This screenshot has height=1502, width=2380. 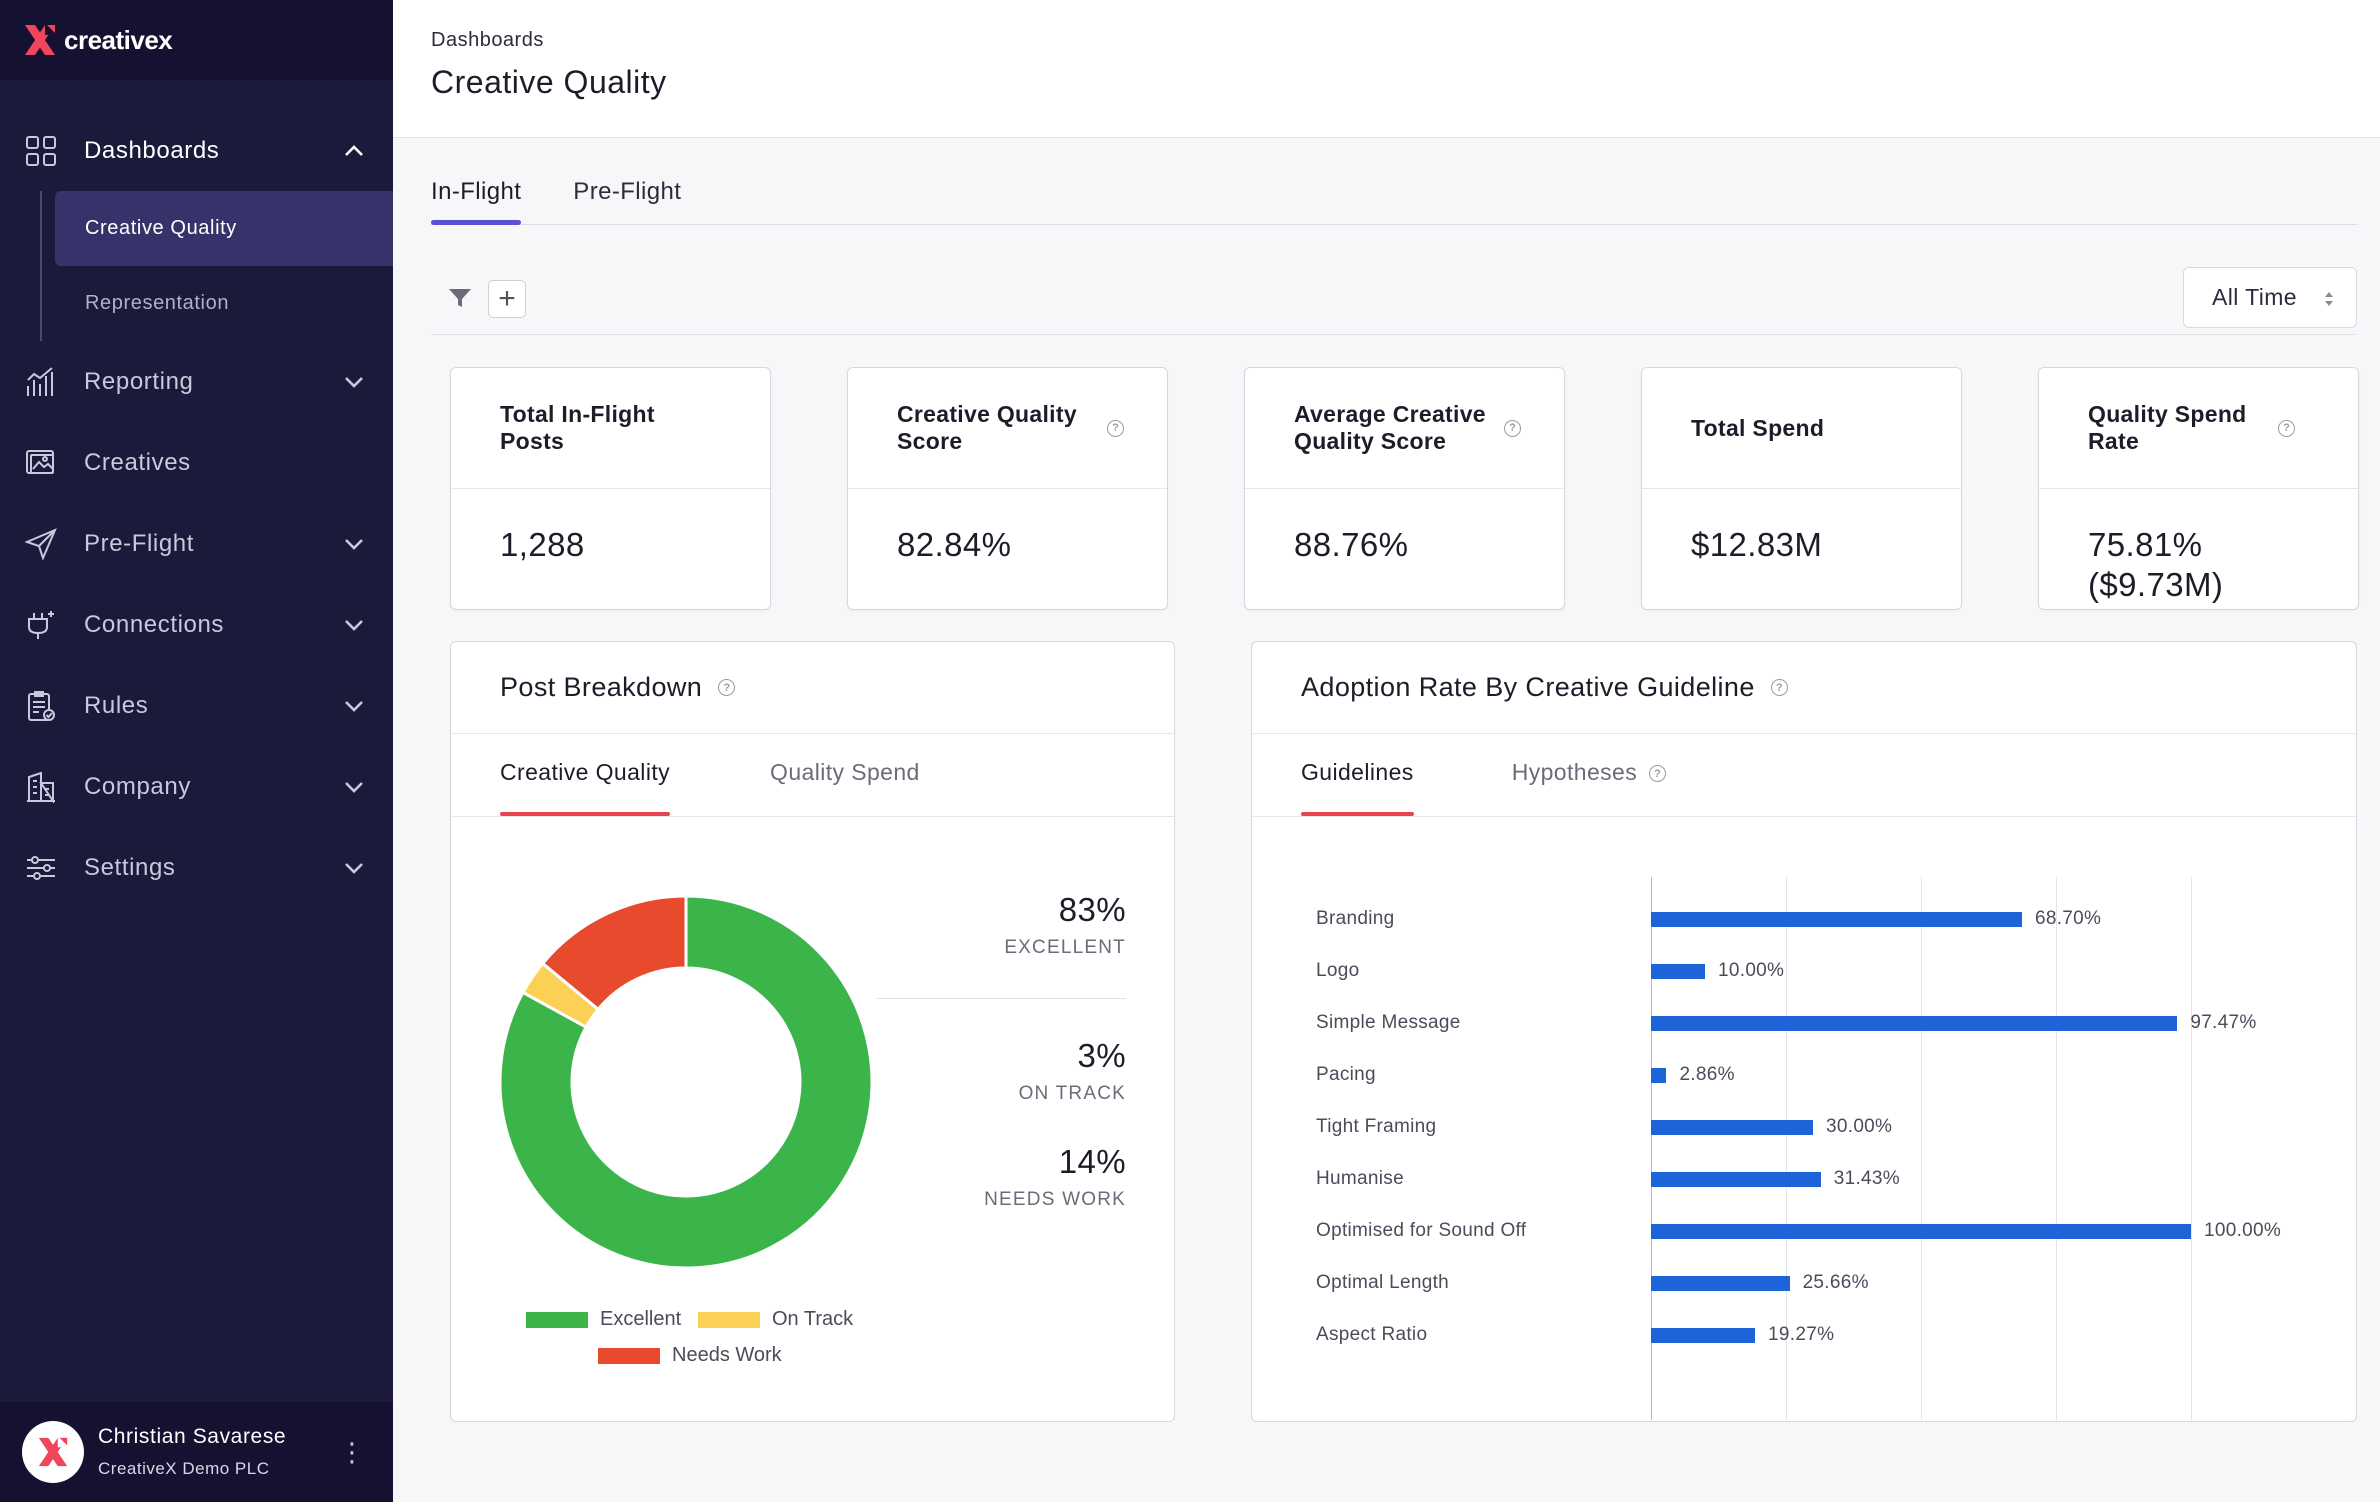 I want to click on bar-value-label: 2.86%, so click(x=1707, y=1074).